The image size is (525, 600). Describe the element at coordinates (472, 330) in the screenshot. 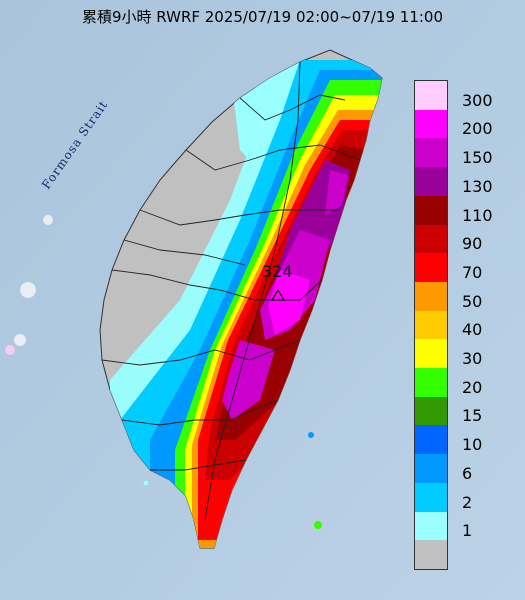

I see `legend-label: 40` at that location.